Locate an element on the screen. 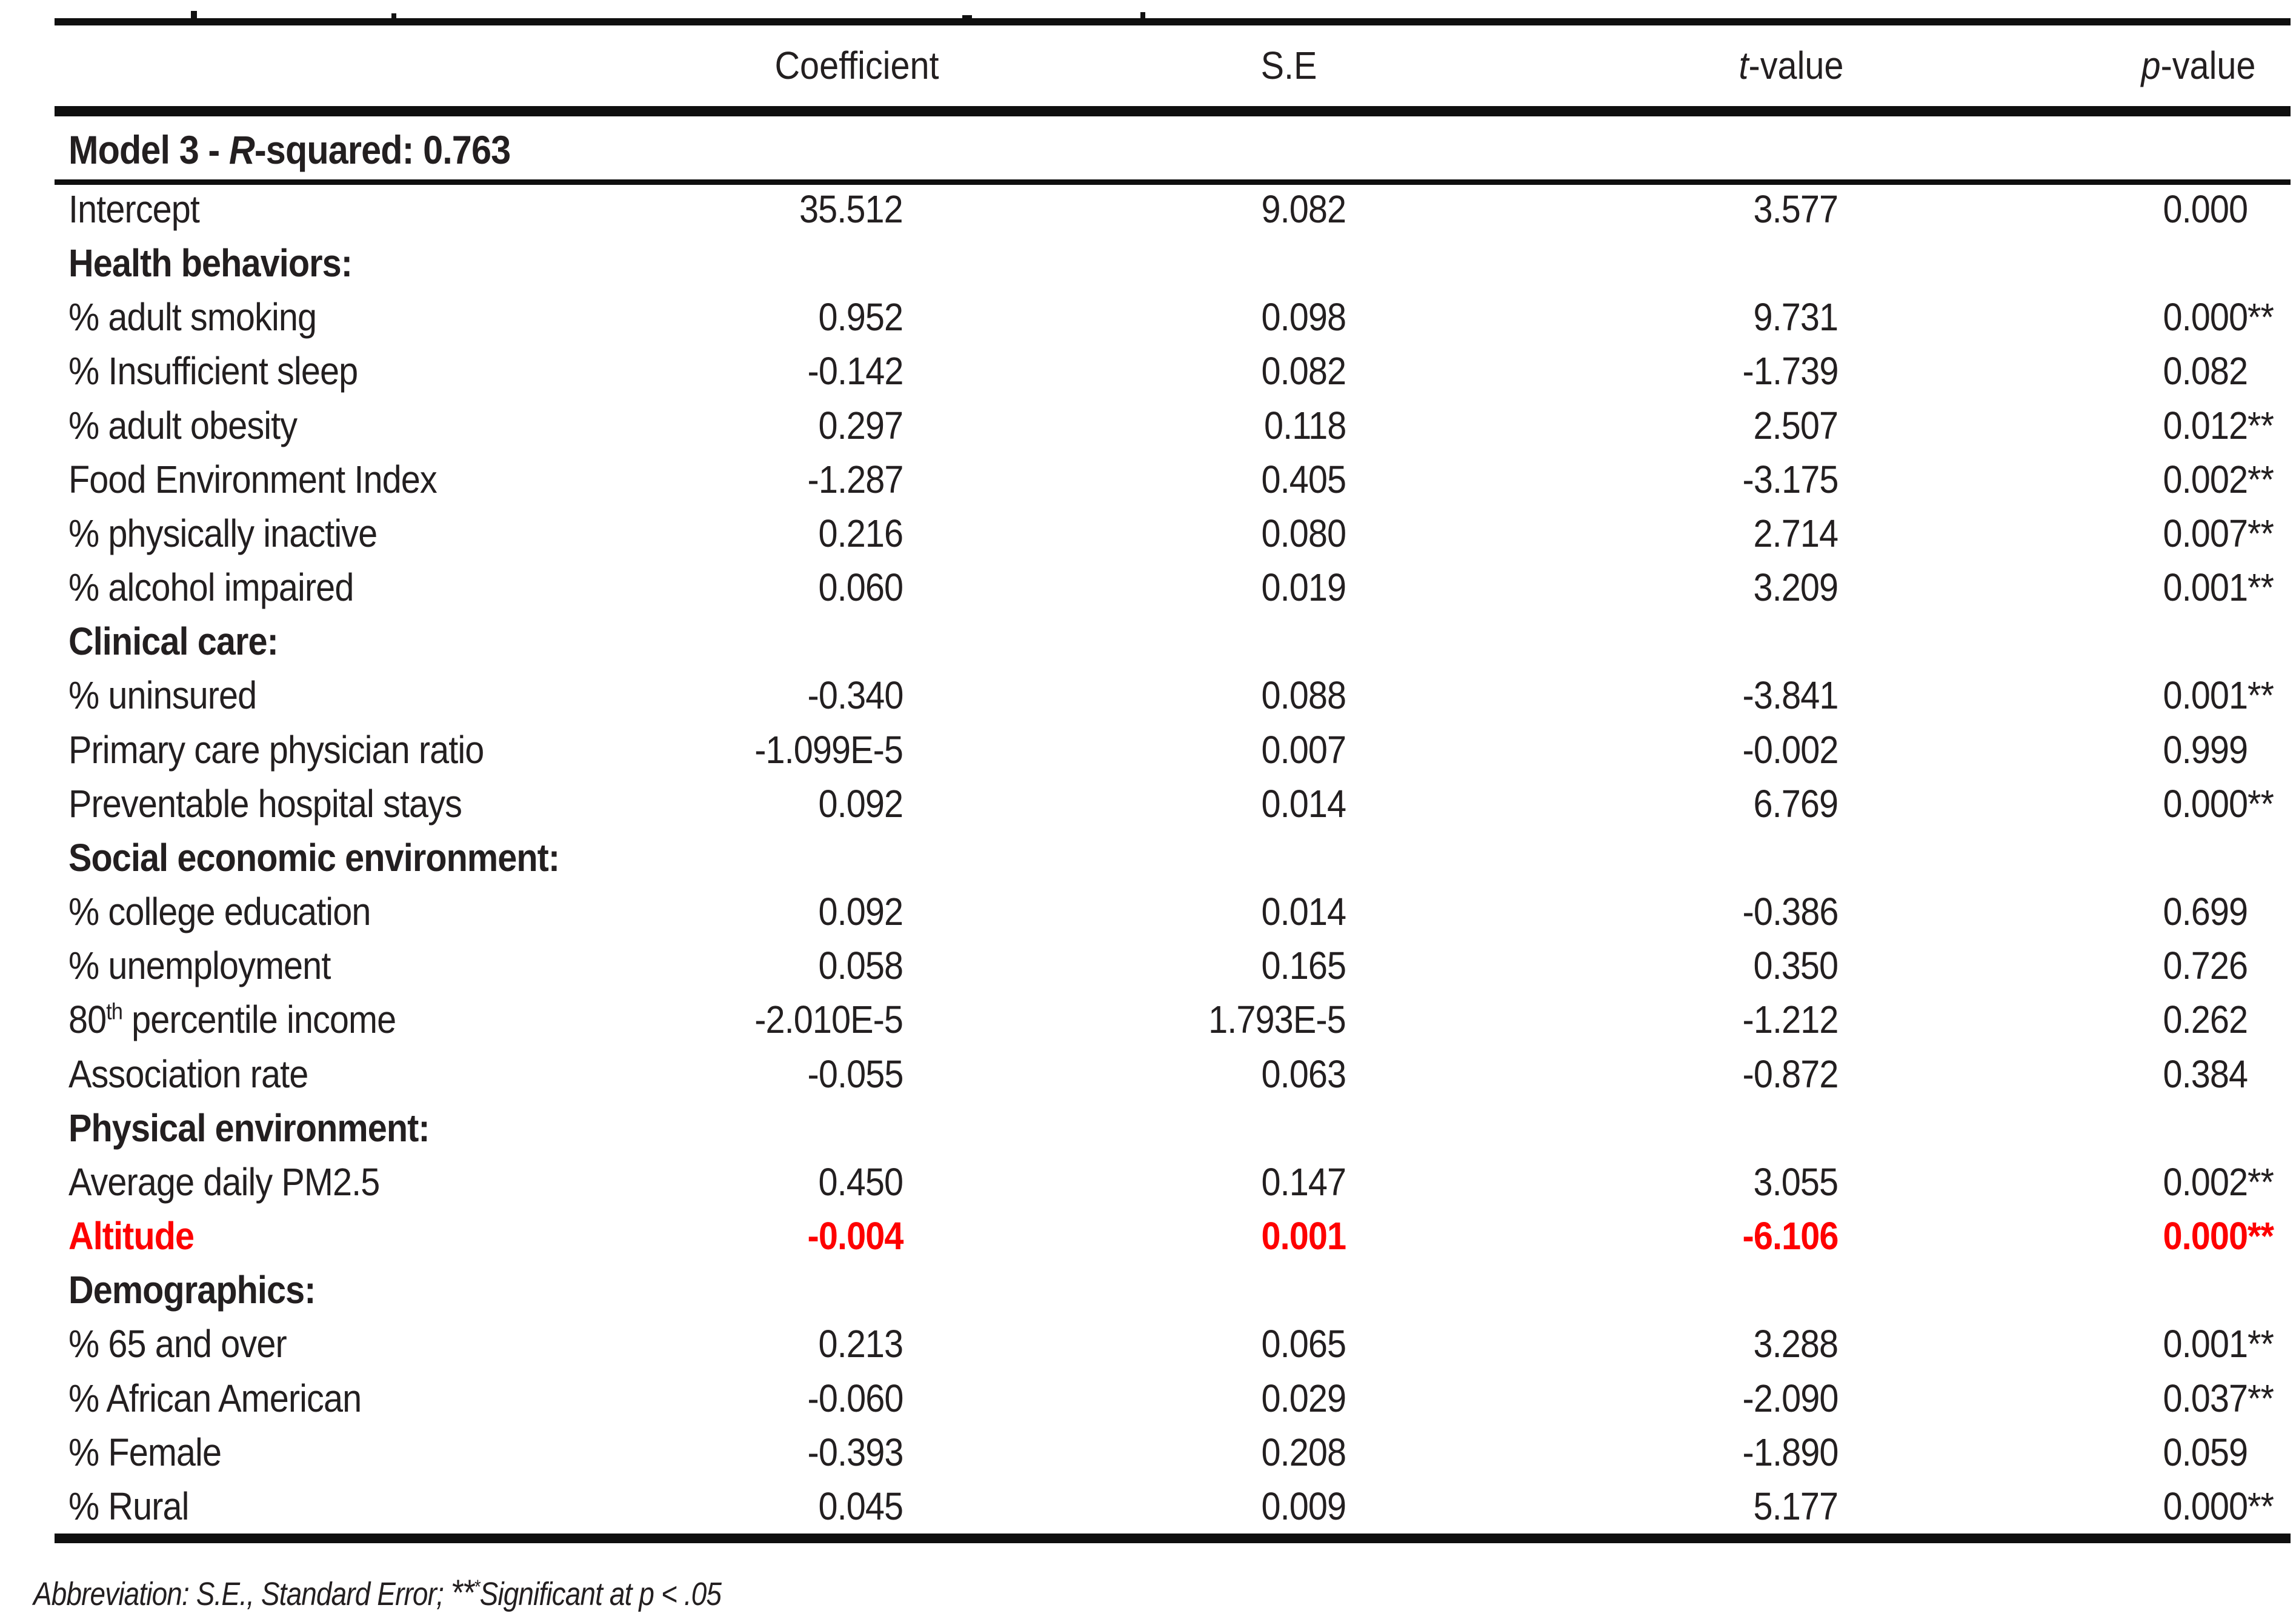 Image resolution: width=2296 pixels, height=1622 pixels. column-header-row: Coefficient S.E t-value p-value is located at coordinates (1173, 65).